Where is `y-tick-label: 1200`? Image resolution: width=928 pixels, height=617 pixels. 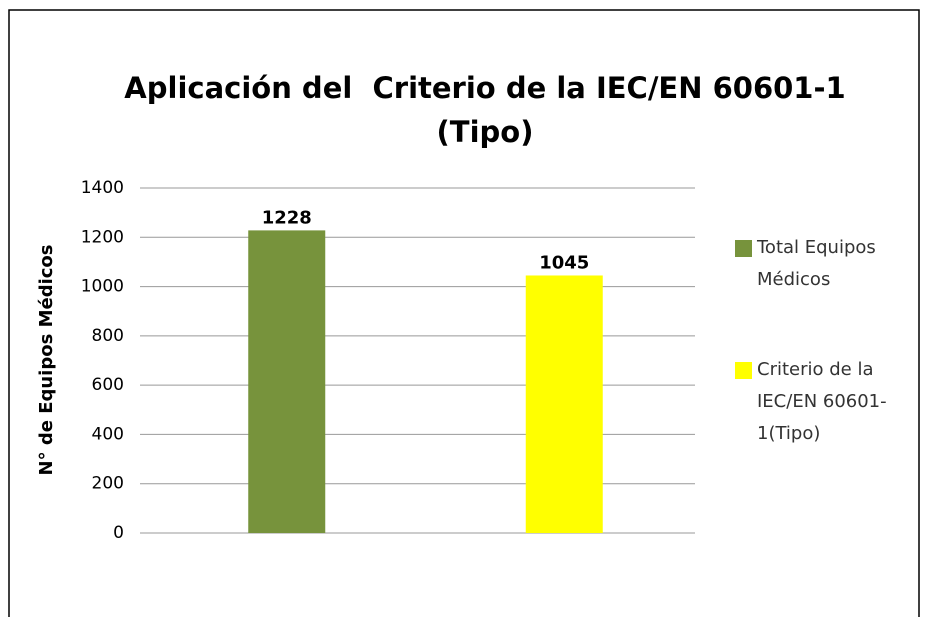
y-tick-label: 1200 is located at coordinates (102, 237).